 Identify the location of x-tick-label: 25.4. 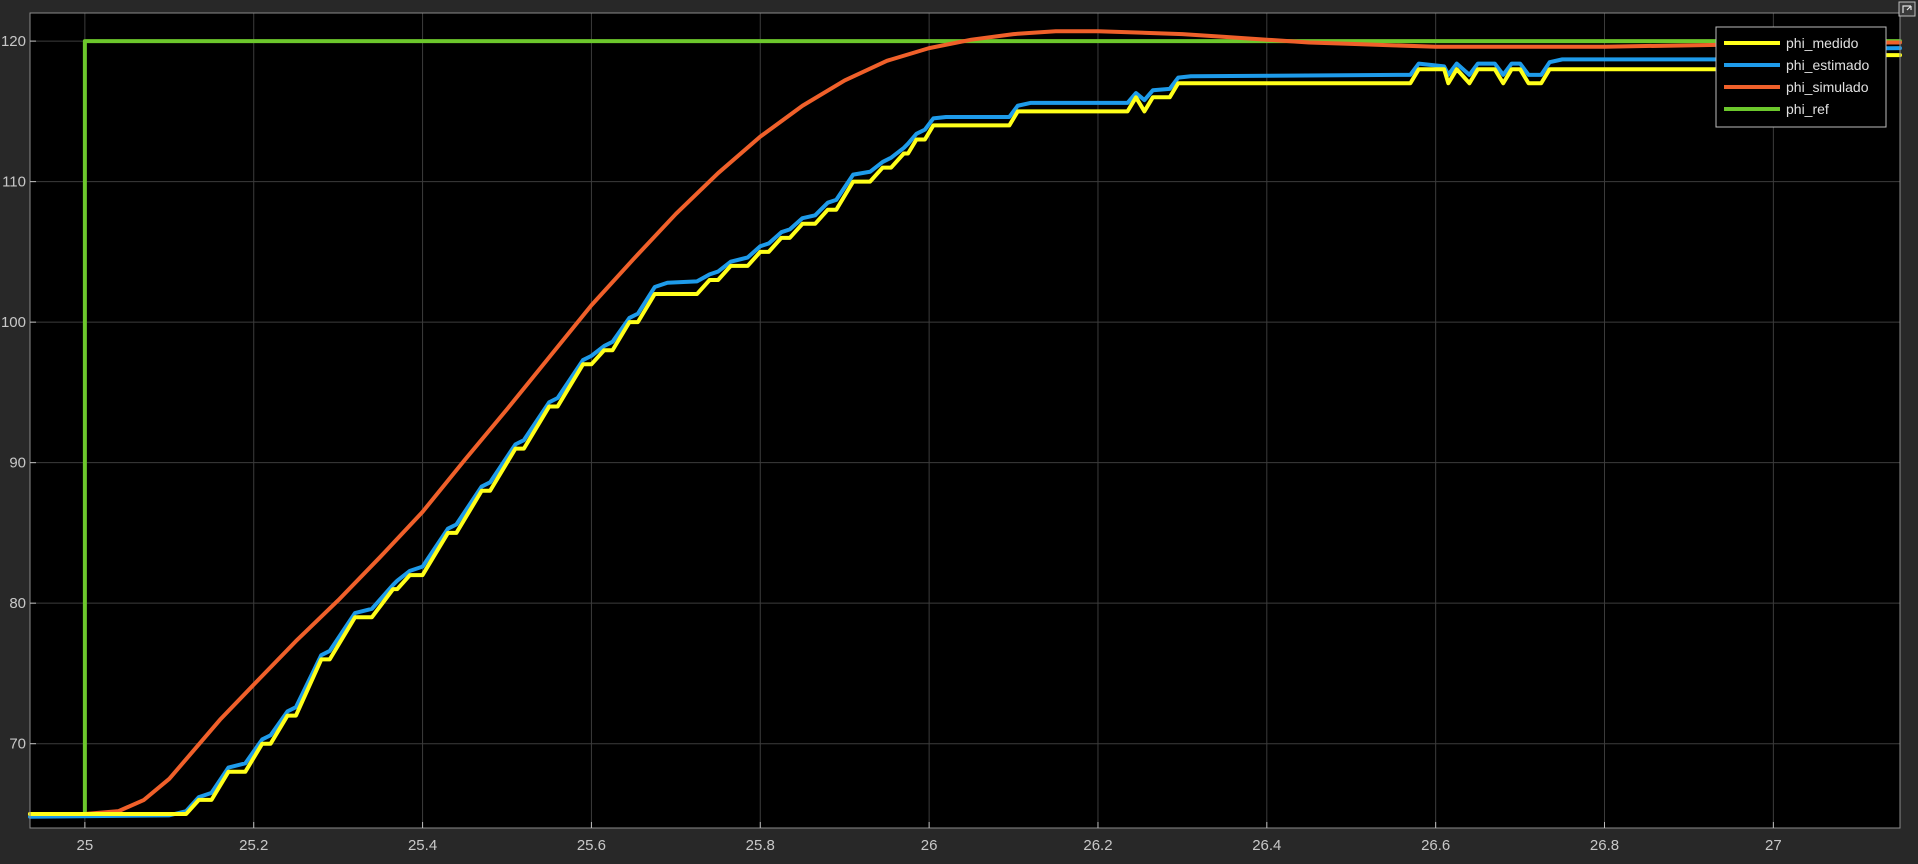
(422, 845).